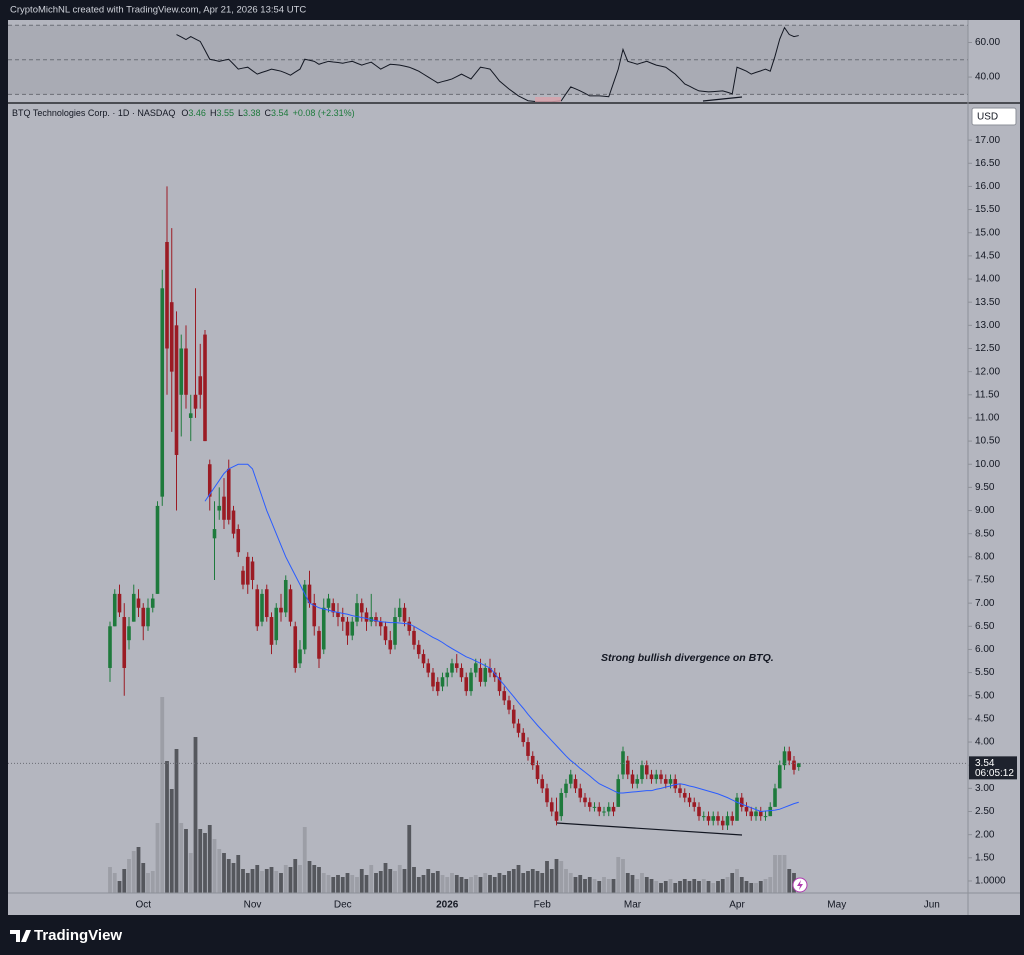 The height and width of the screenshot is (955, 1024). What do you see at coordinates (20, 936) in the screenshot?
I see `brand-logo` at bounding box center [20, 936].